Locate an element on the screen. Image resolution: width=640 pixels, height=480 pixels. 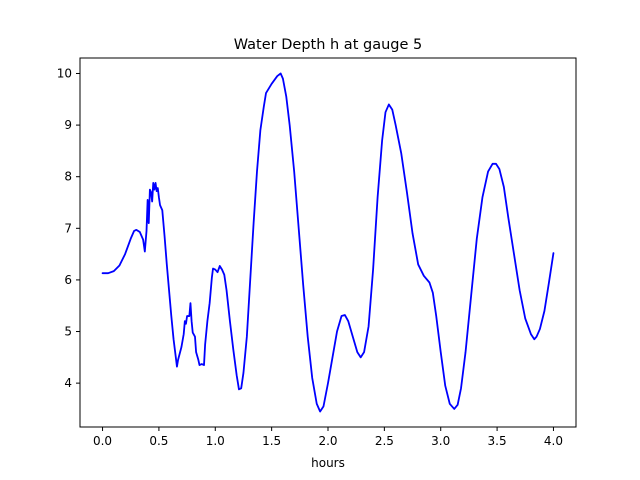
x-tick-label: 4.0 is located at coordinates (553, 441).